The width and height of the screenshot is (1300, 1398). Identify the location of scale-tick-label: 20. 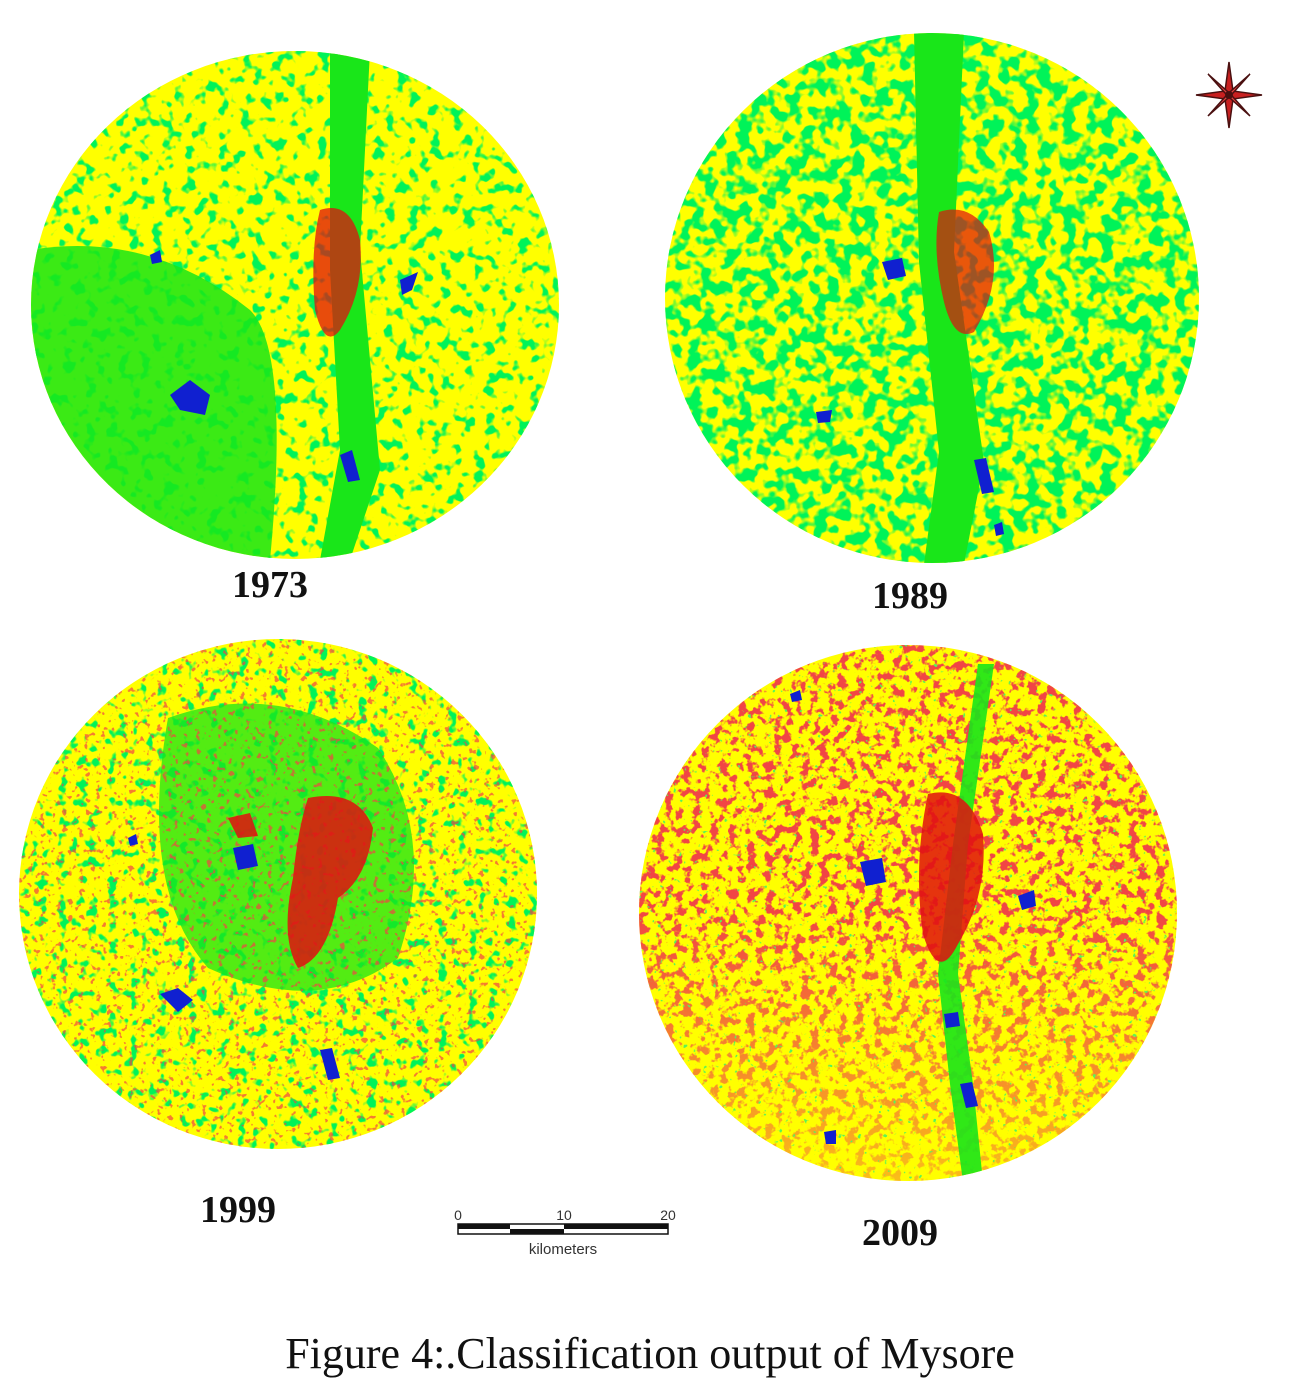
(668, 1215).